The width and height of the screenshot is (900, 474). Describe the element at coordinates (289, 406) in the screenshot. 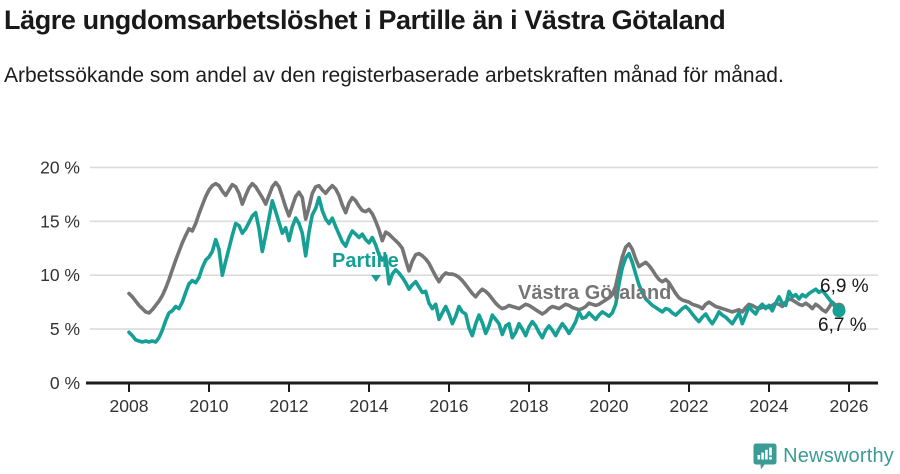

I see `x-tick-label: 2012` at that location.